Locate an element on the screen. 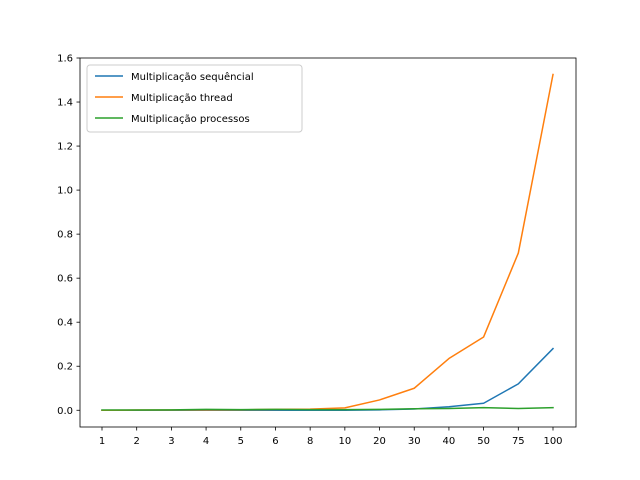  x-tick-label: 4 is located at coordinates (206, 441).